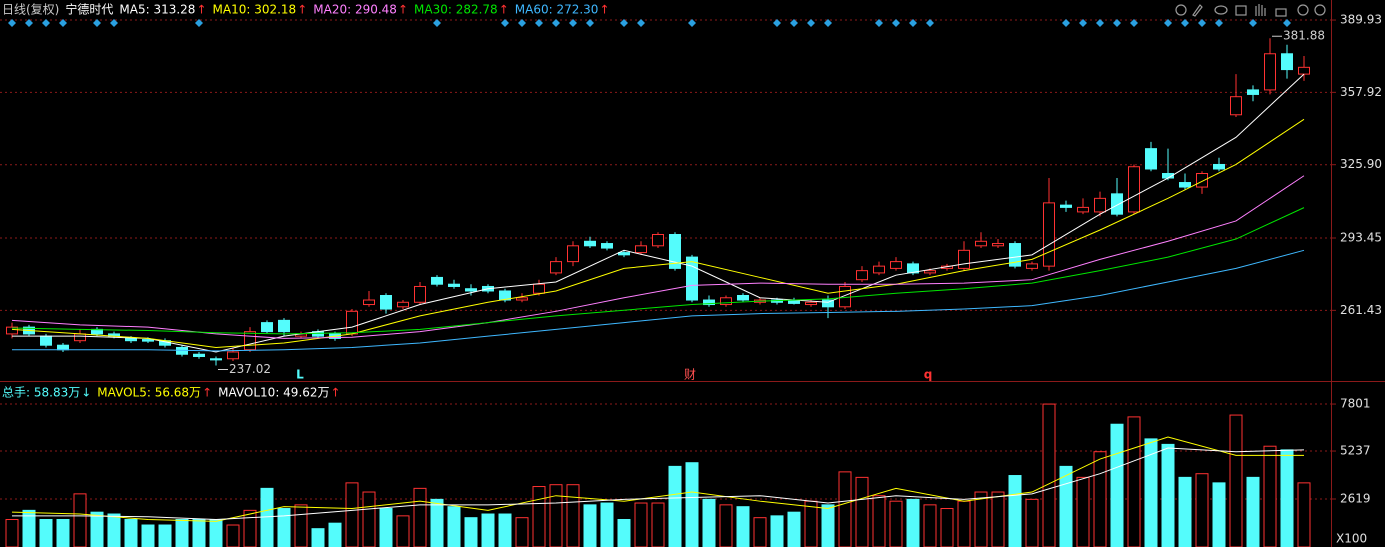 This screenshot has height=547, width=1385. Describe the element at coordinates (456, 10) in the screenshot. I see `legend-text: MA30: 282.78` at that location.